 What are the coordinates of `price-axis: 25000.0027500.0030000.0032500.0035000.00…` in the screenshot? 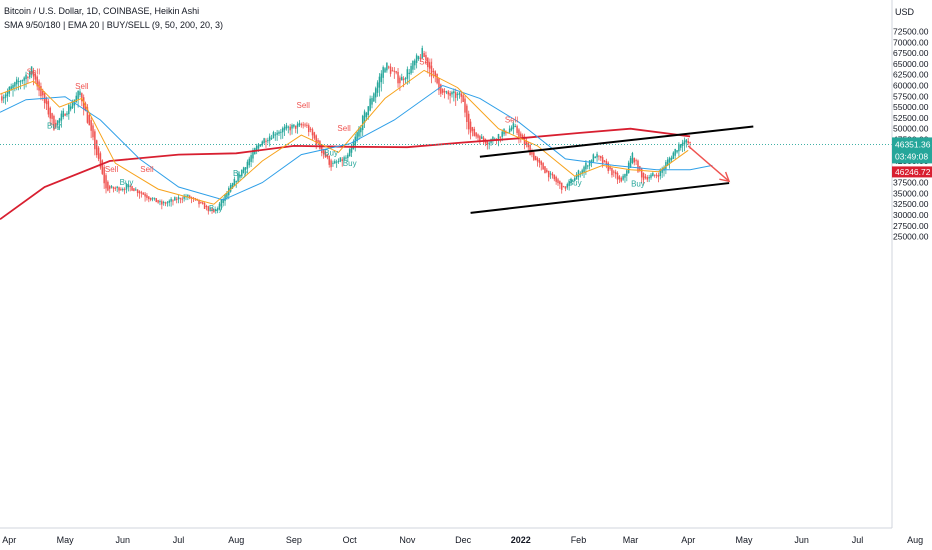 It's located at (911, 134).